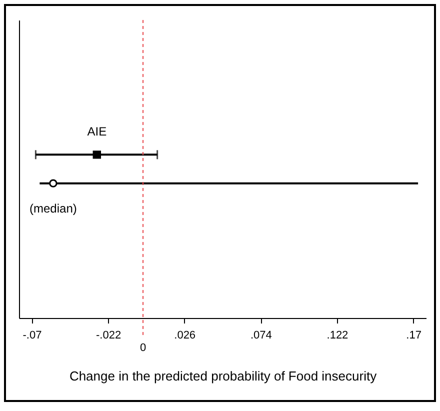 The height and width of the screenshot is (411, 440). Describe the element at coordinates (97, 131) in the screenshot. I see `series-label: AIE` at that location.